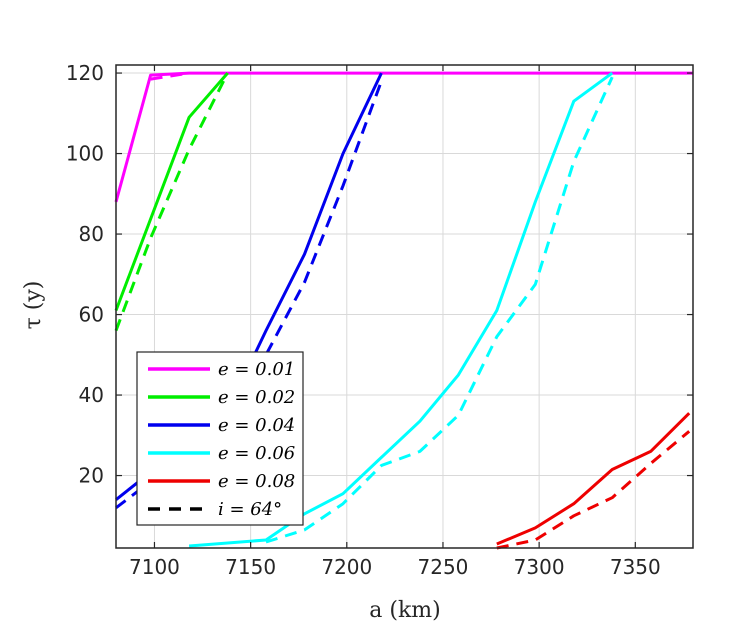 This screenshot has height=623, width=744. I want to click on legend-label: e = 0.01, so click(256, 369).